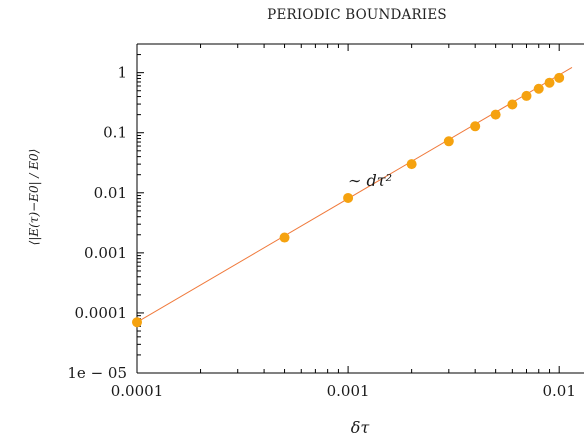 The width and height of the screenshot is (584, 445). Describe the element at coordinates (34, 197) in the screenshot. I see `y-axis-label: ⟨|E(τ)−E0| / E0⟩` at that location.